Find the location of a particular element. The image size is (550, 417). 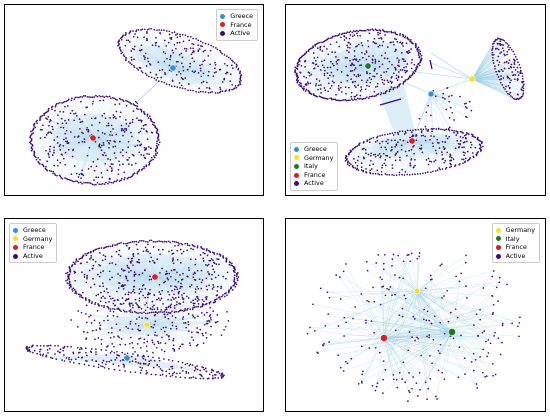

hub-node-france is located at coordinates (412, 141).